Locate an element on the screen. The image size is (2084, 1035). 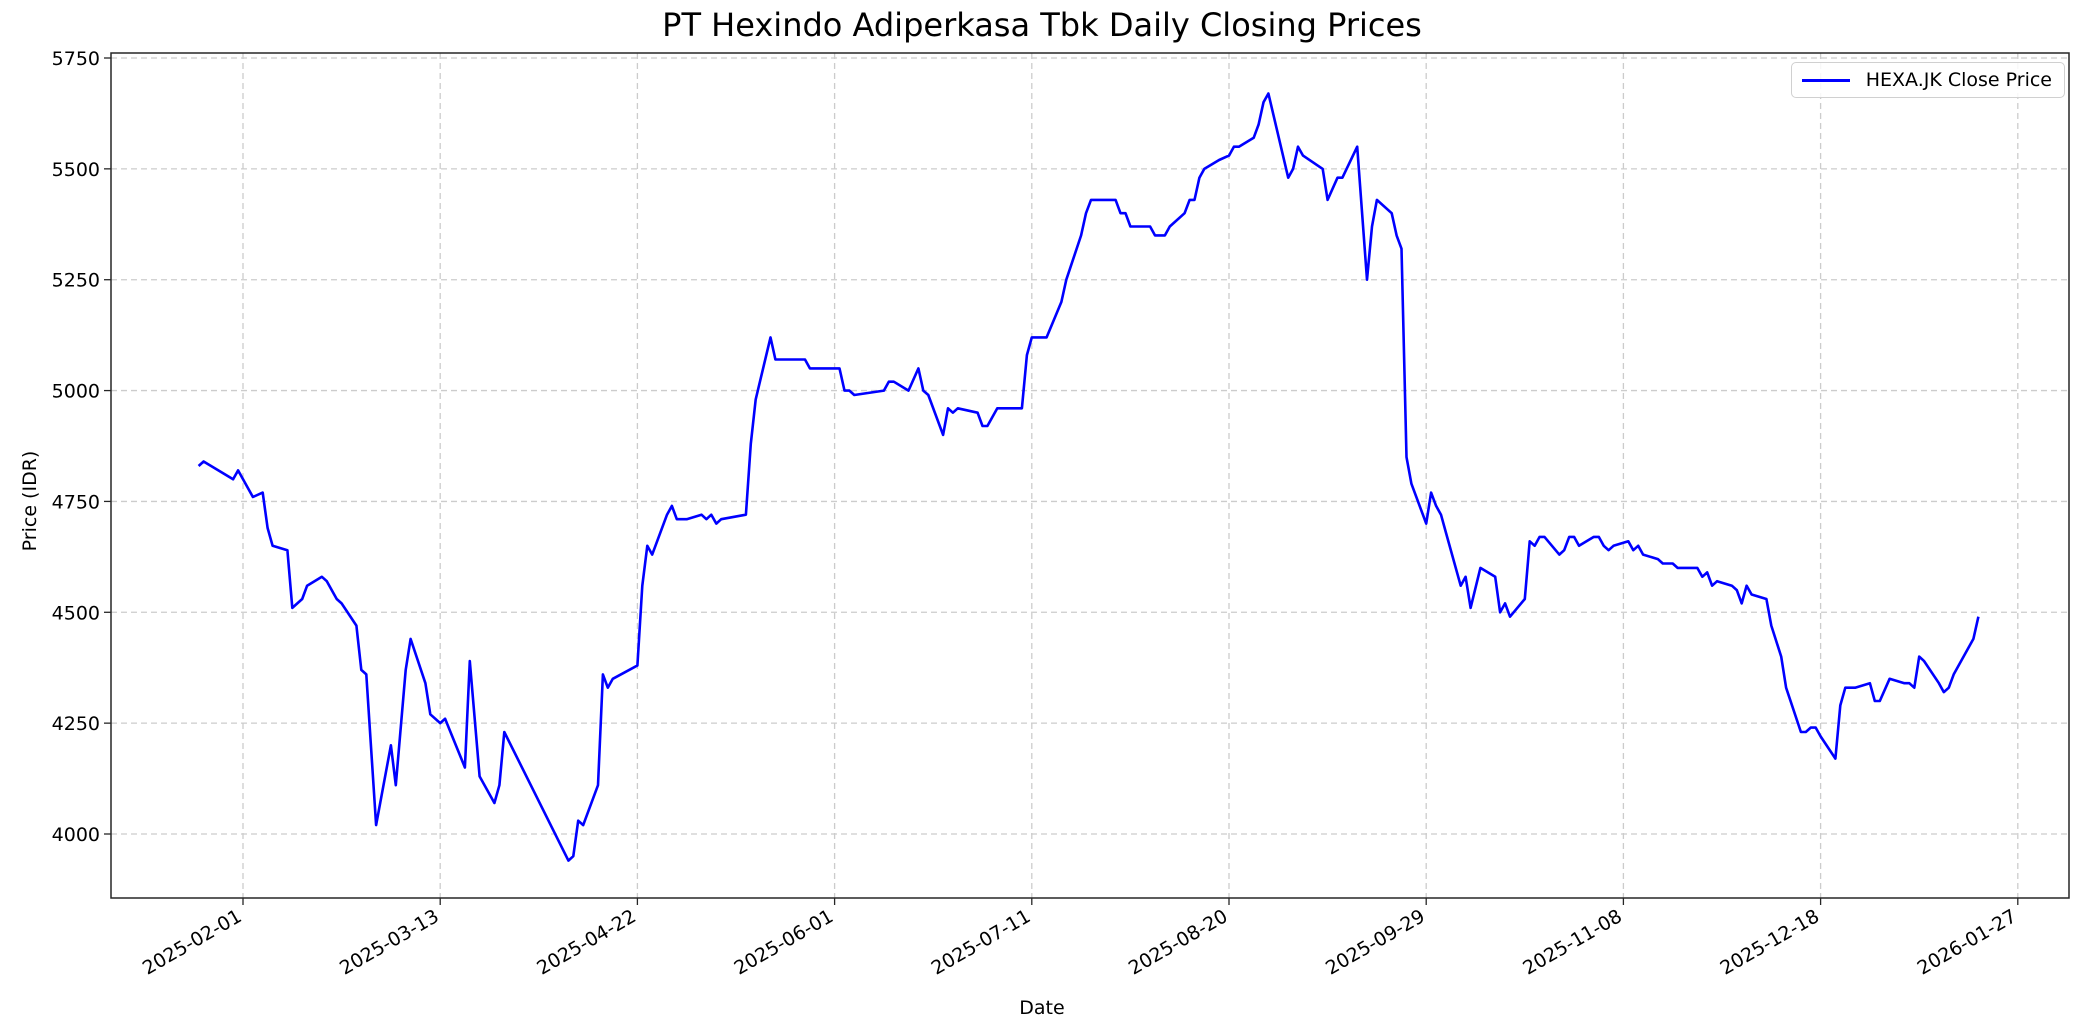
y-tick-label: 5250 is located at coordinates (76, 281).